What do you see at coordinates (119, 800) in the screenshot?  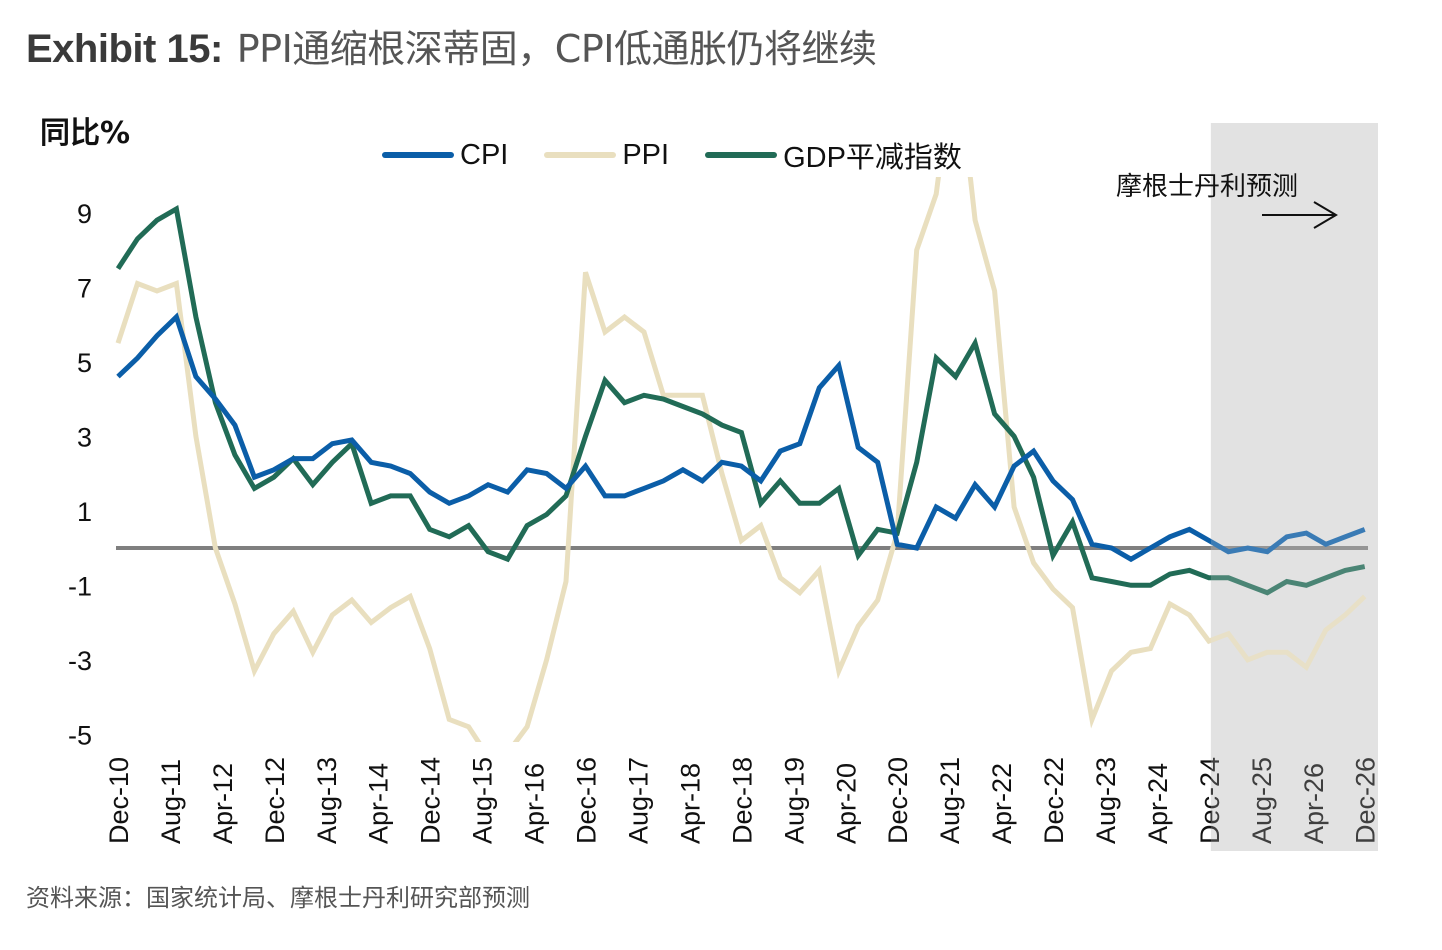 I see `x-tick-label: Dec-10` at bounding box center [119, 800].